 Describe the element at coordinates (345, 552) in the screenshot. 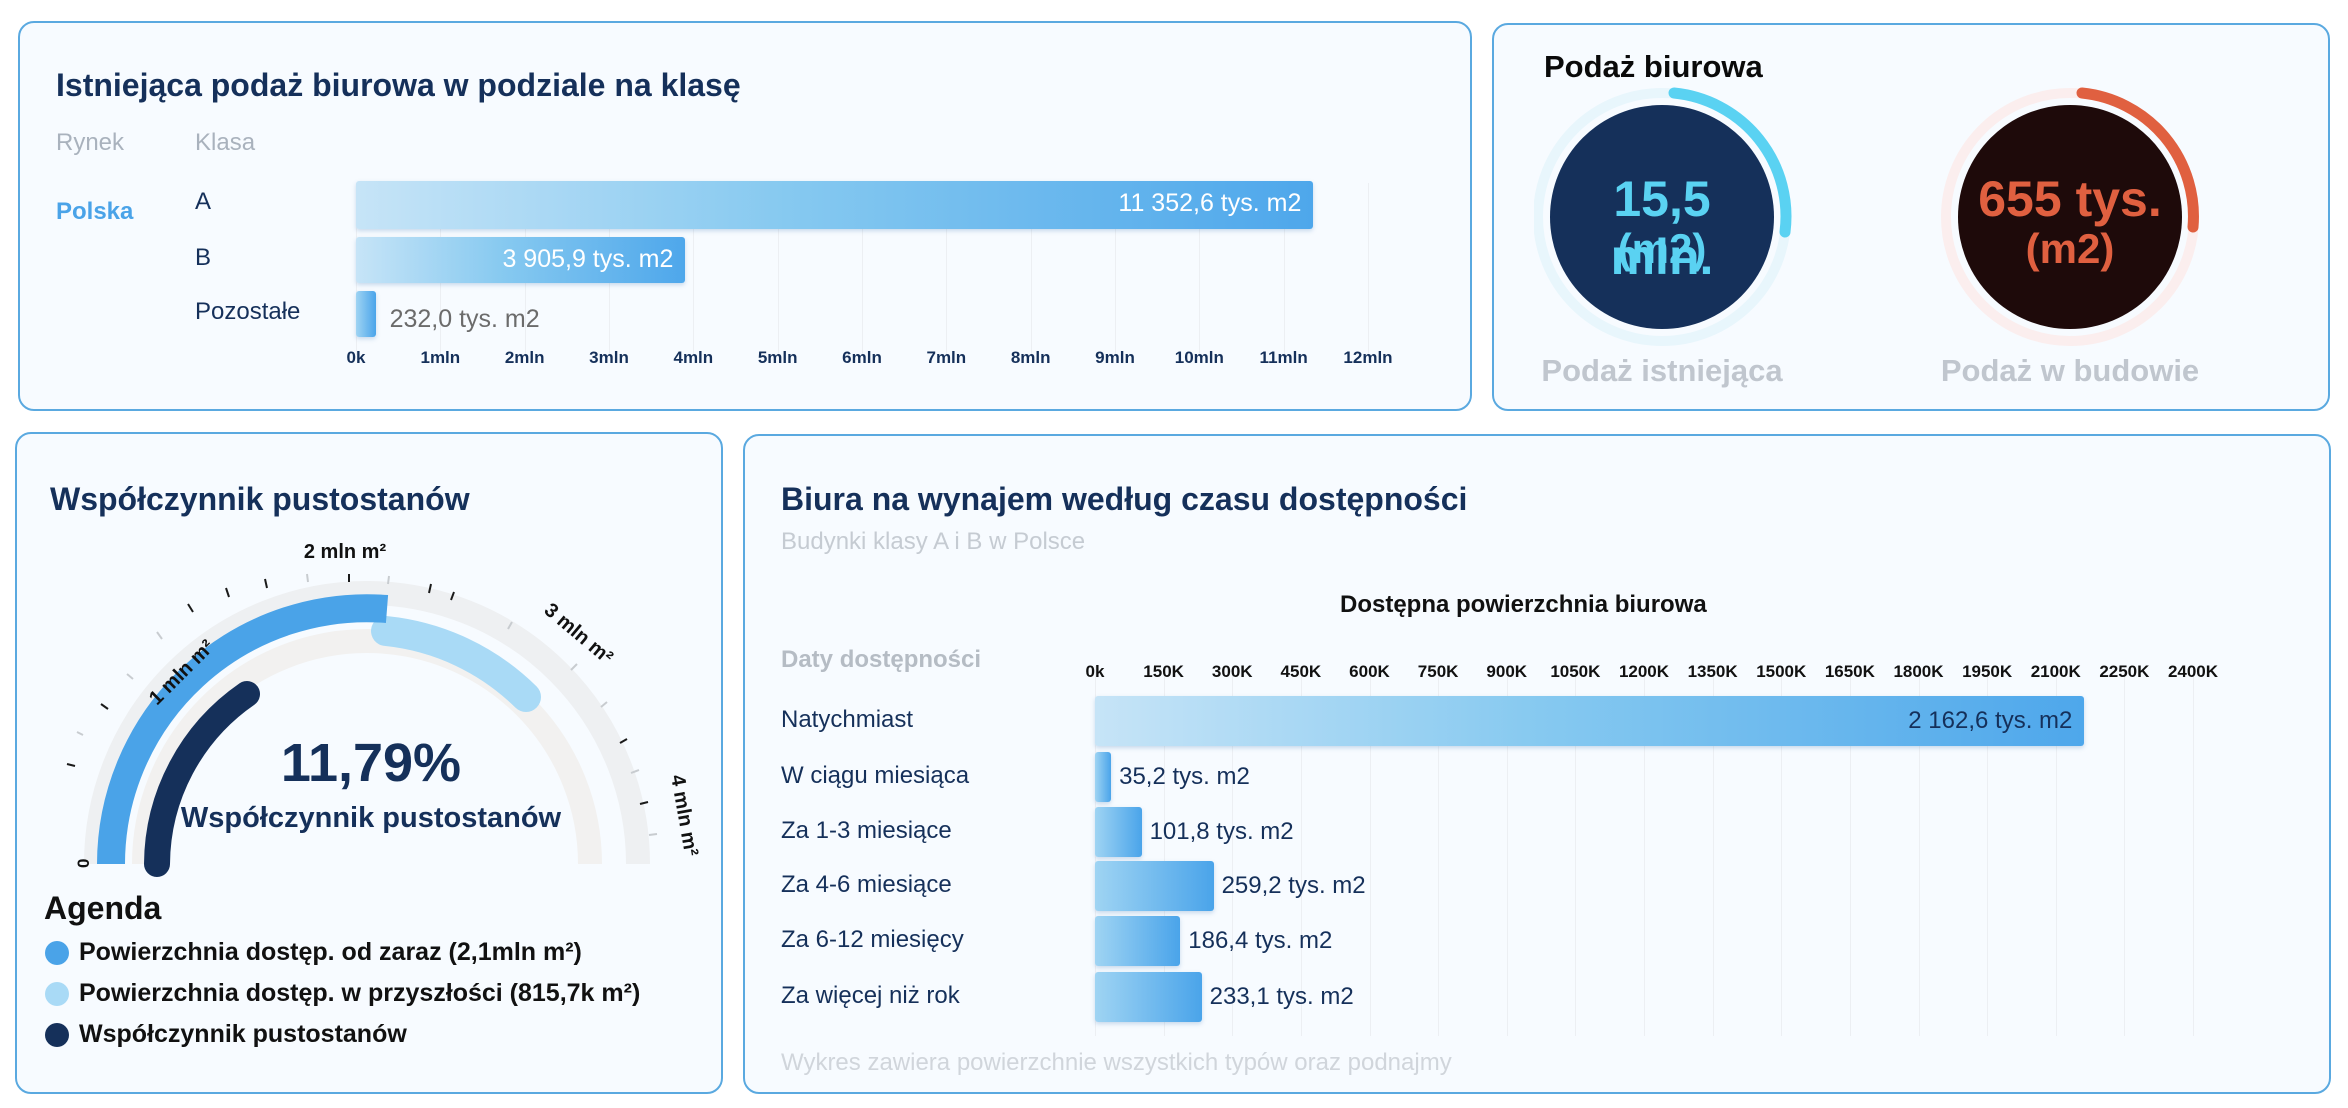

I see `gauge-label-2mln: 2 mln m²` at that location.